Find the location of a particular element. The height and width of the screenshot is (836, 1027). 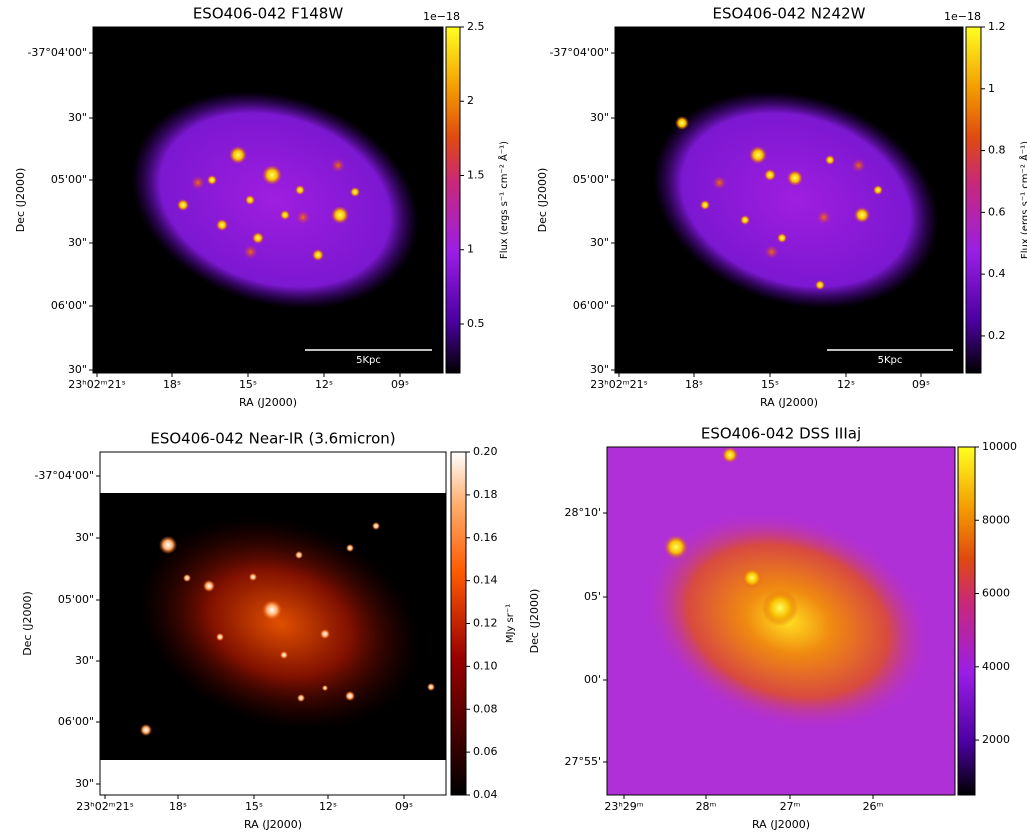

x-tick-label: 23ʰ29ᵐ is located at coordinates (623, 806).